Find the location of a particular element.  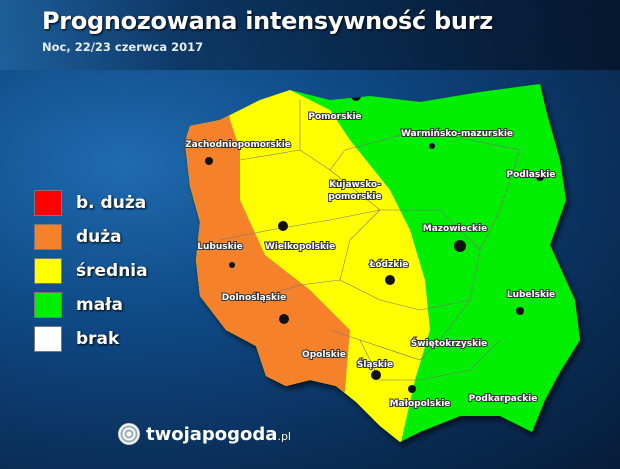

logo: twojapogoda.pl is located at coordinates (204, 434).